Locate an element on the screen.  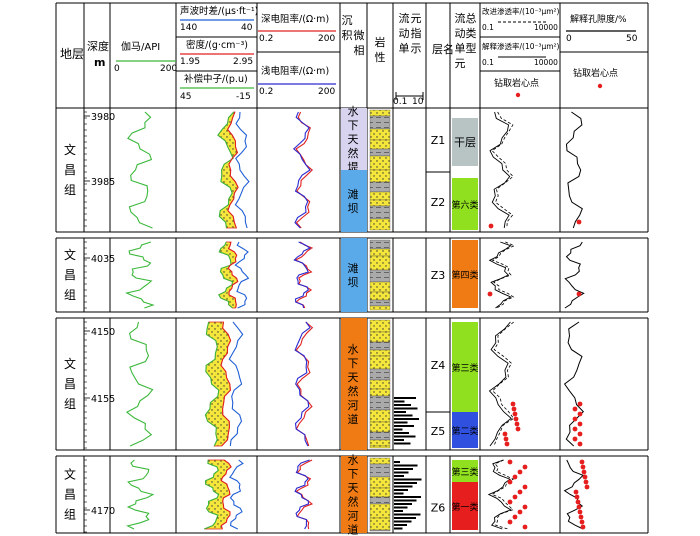
flow-unit-title-b: 类 is located at coordinates (471, 33).